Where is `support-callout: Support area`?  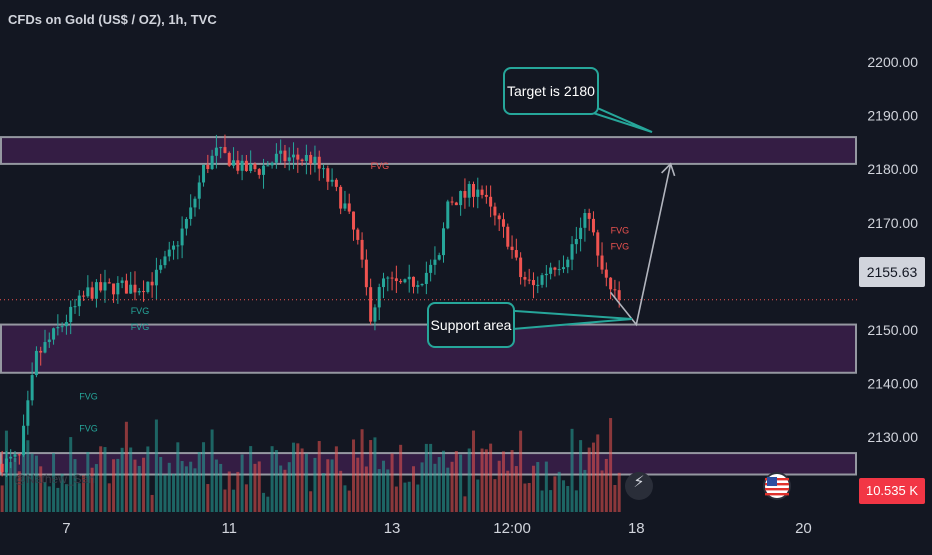
support-callout: Support area is located at coordinates (471, 325).